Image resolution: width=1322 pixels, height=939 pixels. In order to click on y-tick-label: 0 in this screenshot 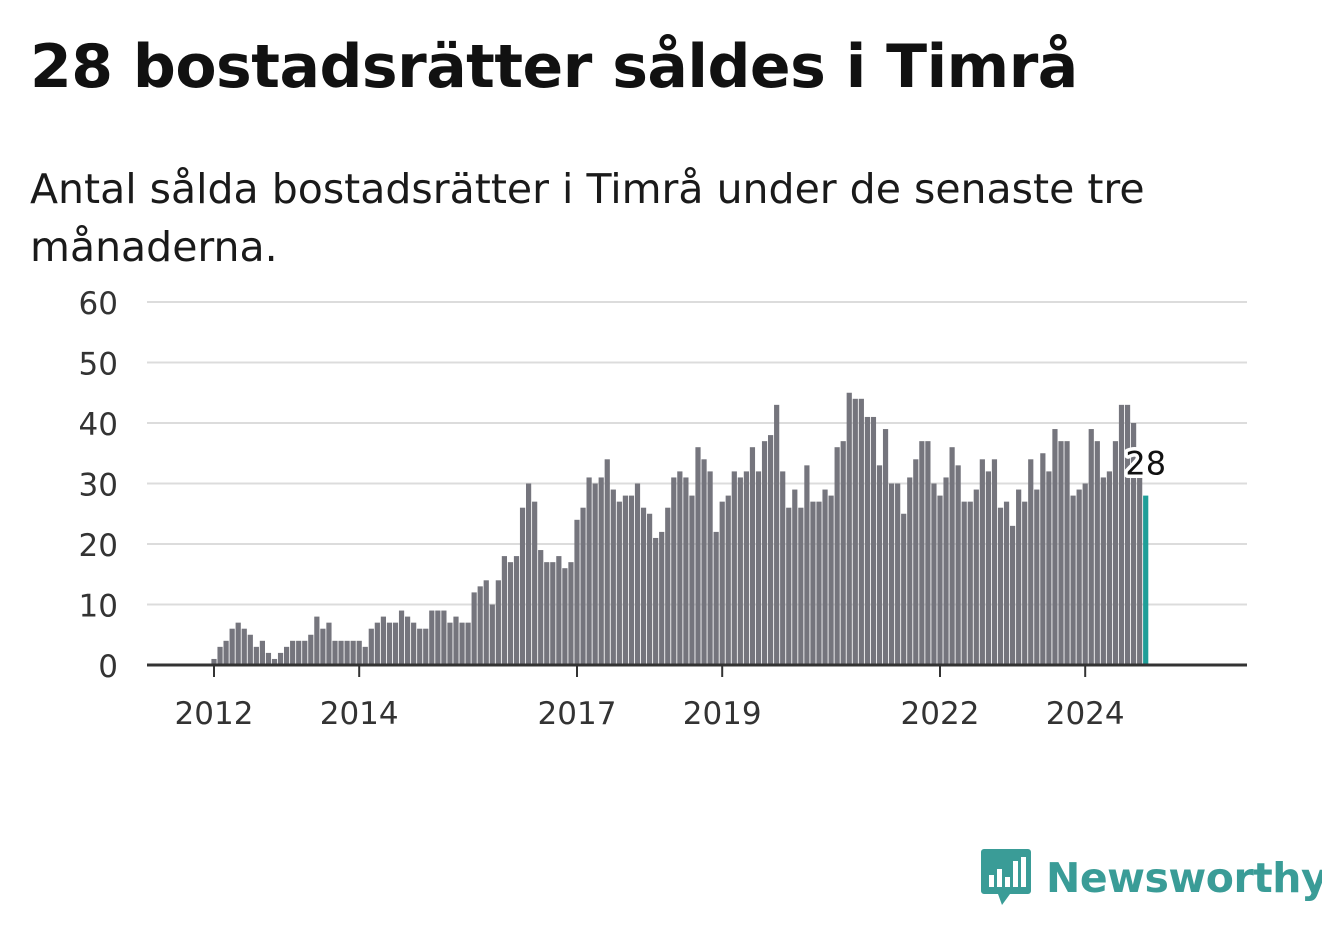, I will do `click(108, 667)`.